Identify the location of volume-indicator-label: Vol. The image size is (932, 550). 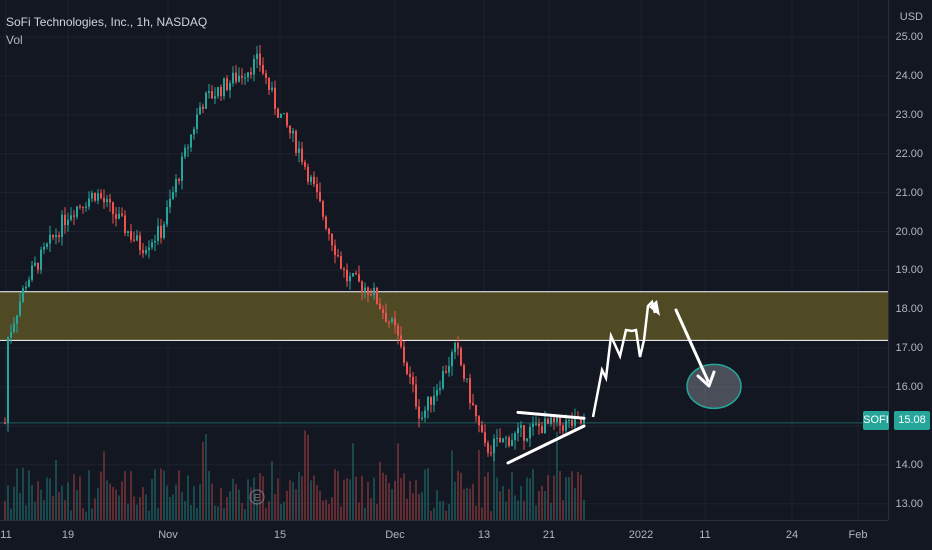
(14, 40).